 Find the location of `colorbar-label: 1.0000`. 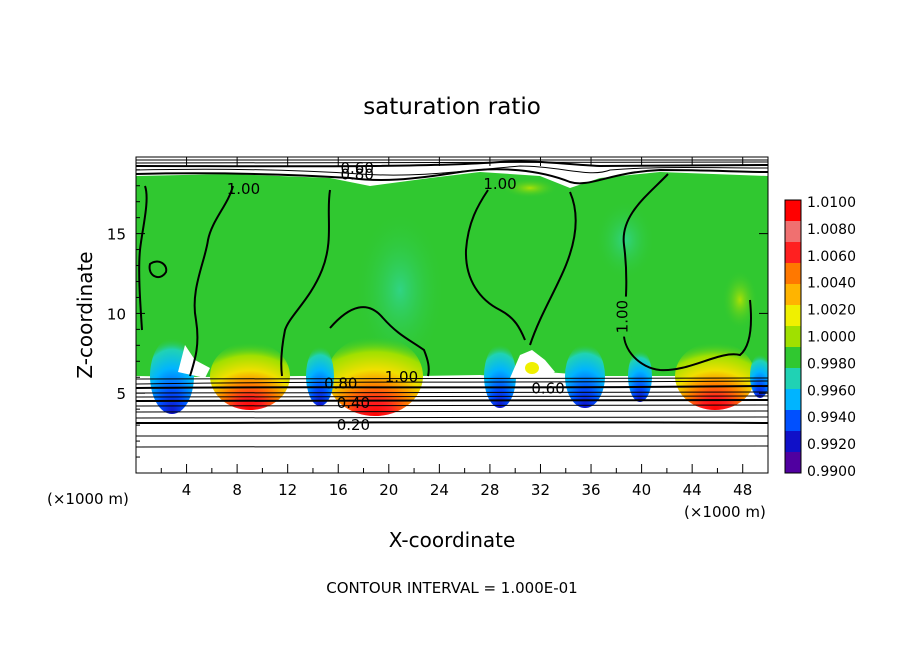

colorbar-label: 1.0000 is located at coordinates (831, 338).